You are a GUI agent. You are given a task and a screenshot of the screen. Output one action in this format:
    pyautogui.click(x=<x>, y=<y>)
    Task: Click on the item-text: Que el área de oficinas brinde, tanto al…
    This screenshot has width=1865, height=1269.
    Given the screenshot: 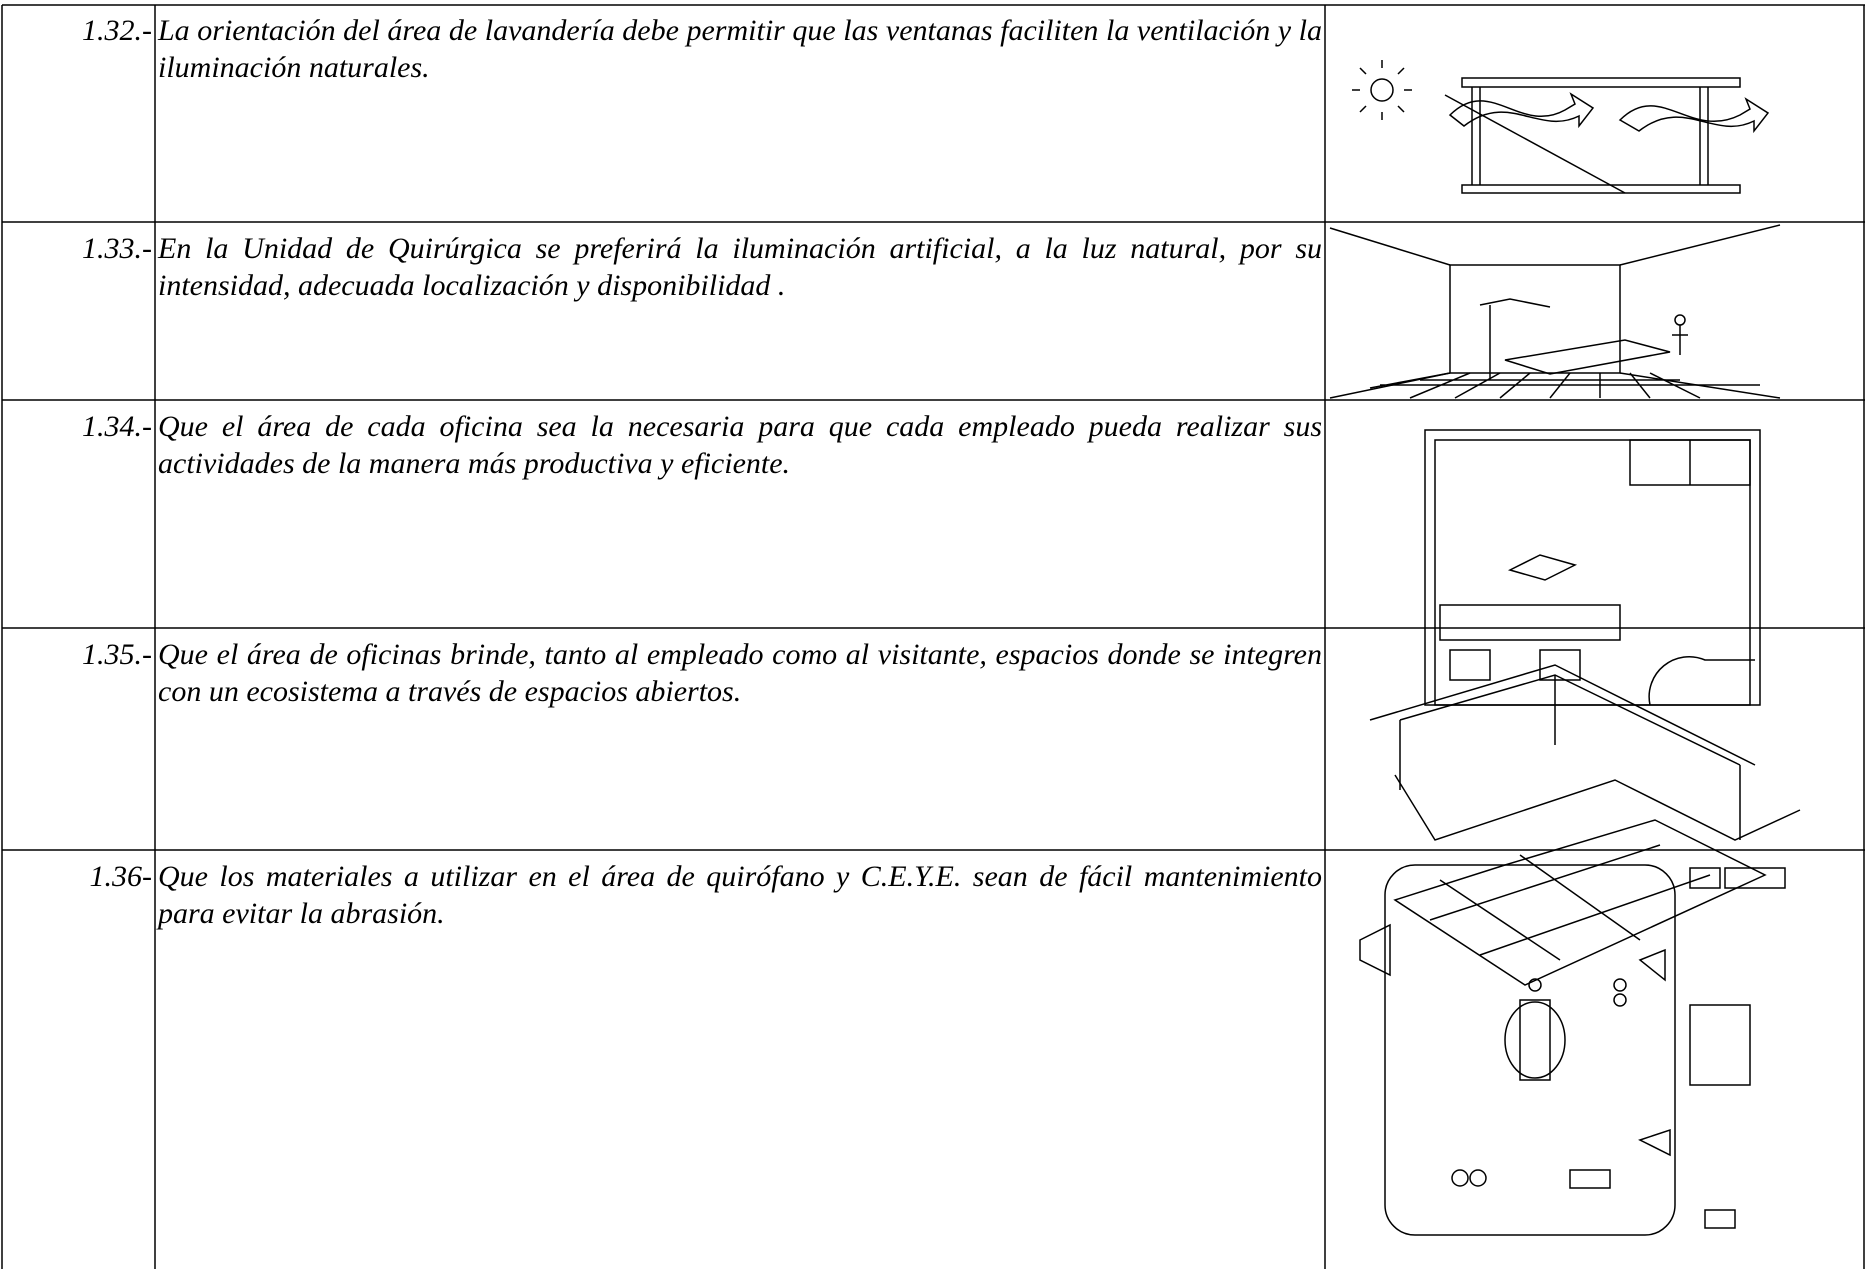 What is the action you would take?
    pyautogui.click(x=740, y=673)
    